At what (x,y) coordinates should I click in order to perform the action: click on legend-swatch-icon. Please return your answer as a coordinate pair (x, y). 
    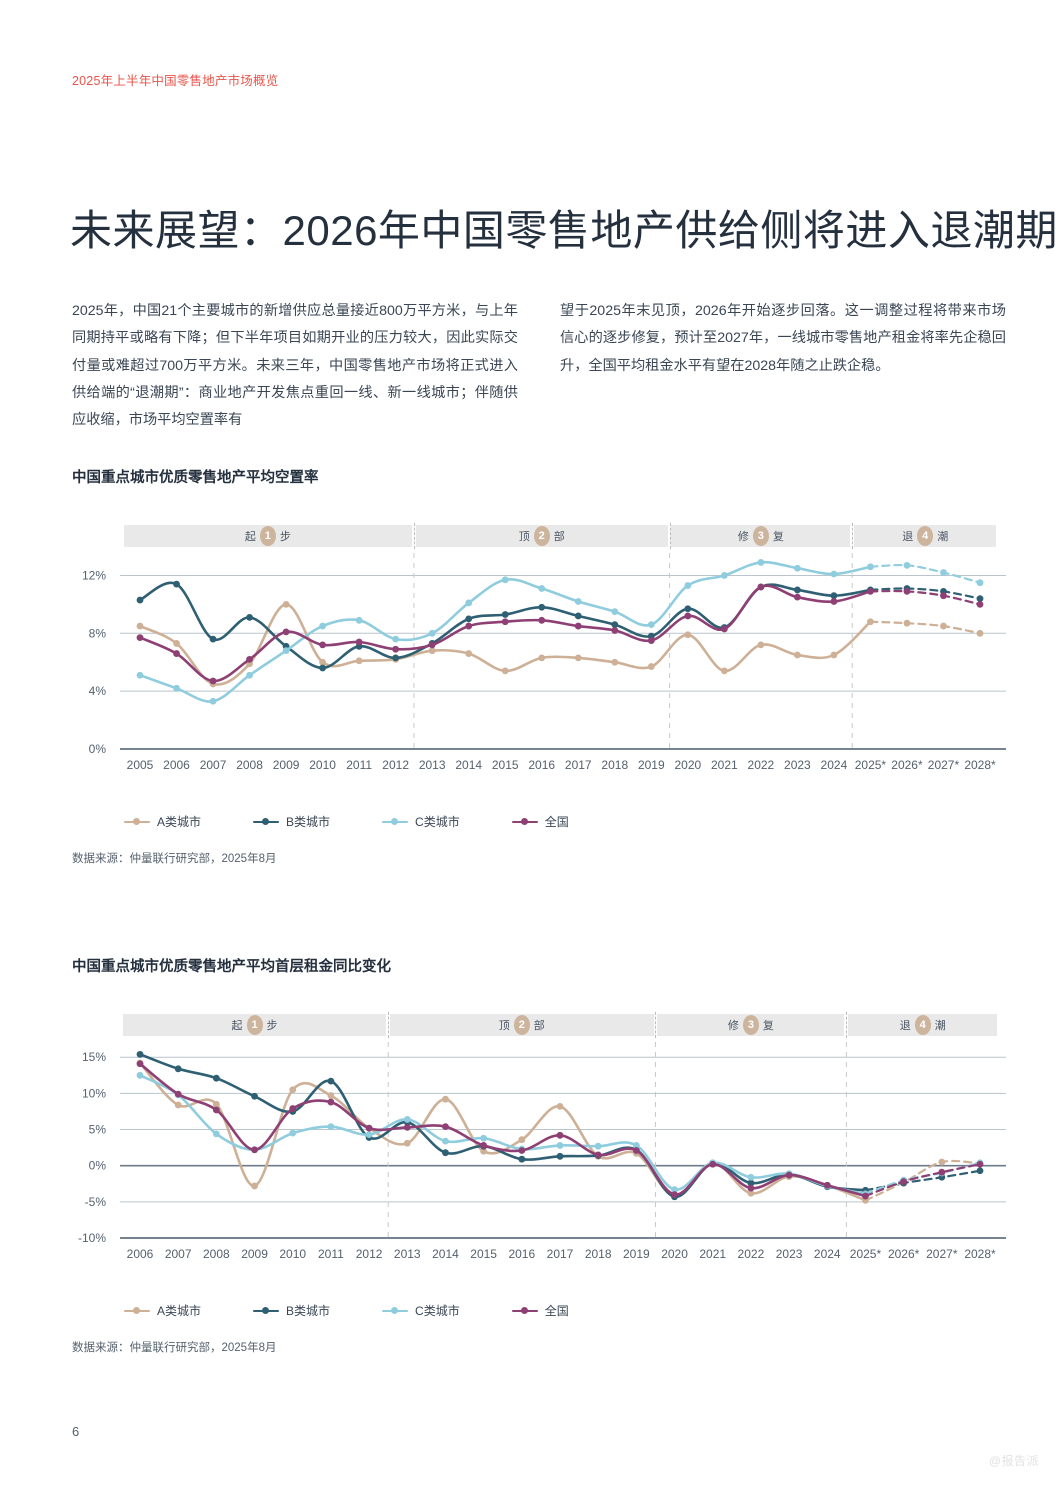
    Looking at the image, I should click on (266, 1311).